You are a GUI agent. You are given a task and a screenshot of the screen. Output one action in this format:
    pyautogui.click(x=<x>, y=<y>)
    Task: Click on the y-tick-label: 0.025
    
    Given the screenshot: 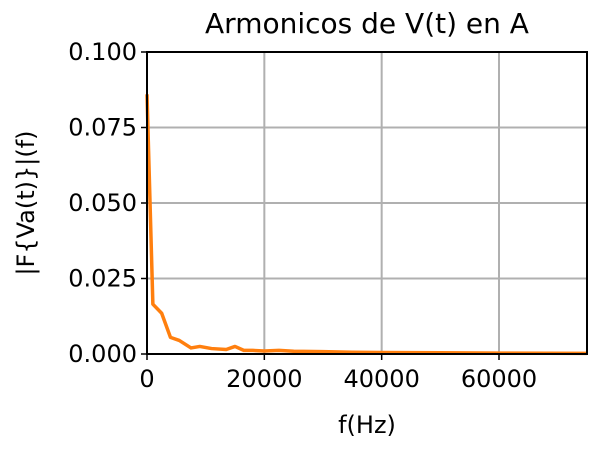 What is the action you would take?
    pyautogui.click(x=102, y=279)
    